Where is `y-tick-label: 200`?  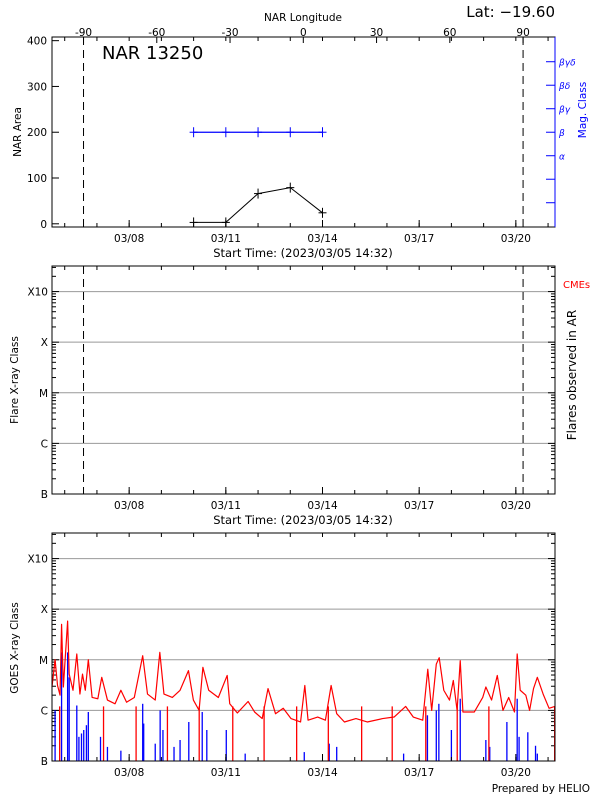
y-tick-label: 200 is located at coordinates (37, 133).